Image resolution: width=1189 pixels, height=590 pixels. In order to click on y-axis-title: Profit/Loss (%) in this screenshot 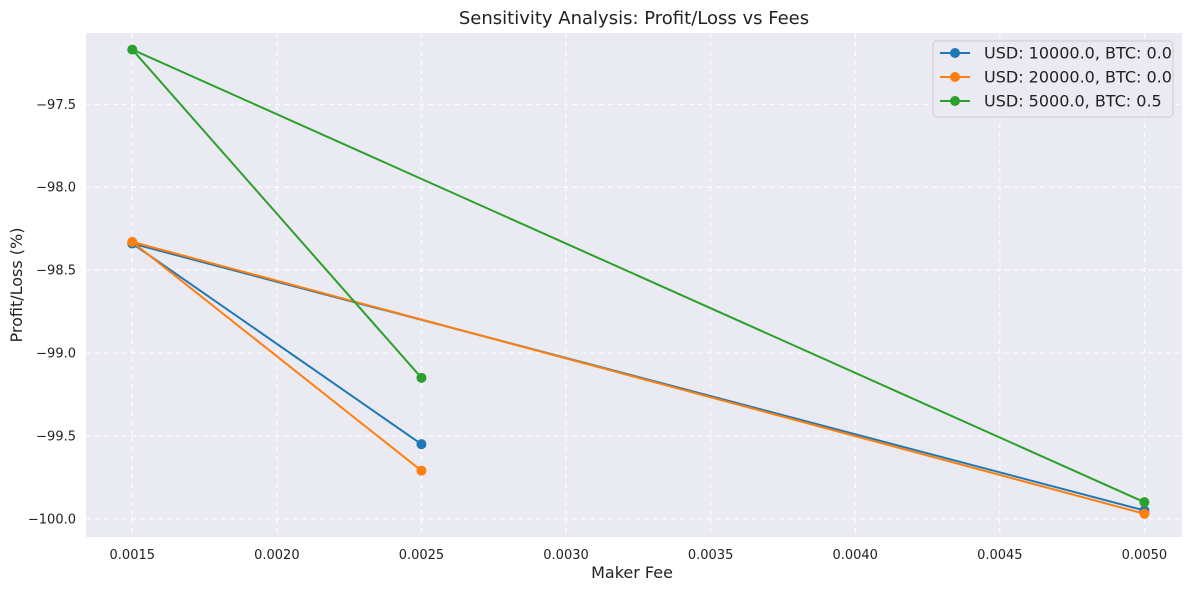, I will do `click(16, 285)`.